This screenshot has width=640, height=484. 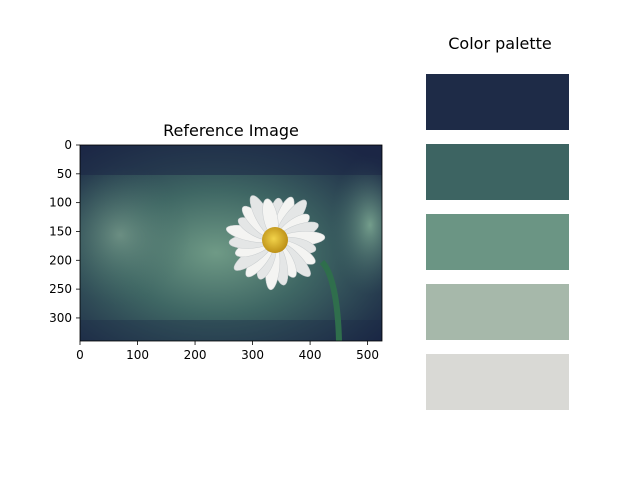 What do you see at coordinates (310, 355) in the screenshot?
I see `x-tick-label: 400` at bounding box center [310, 355].